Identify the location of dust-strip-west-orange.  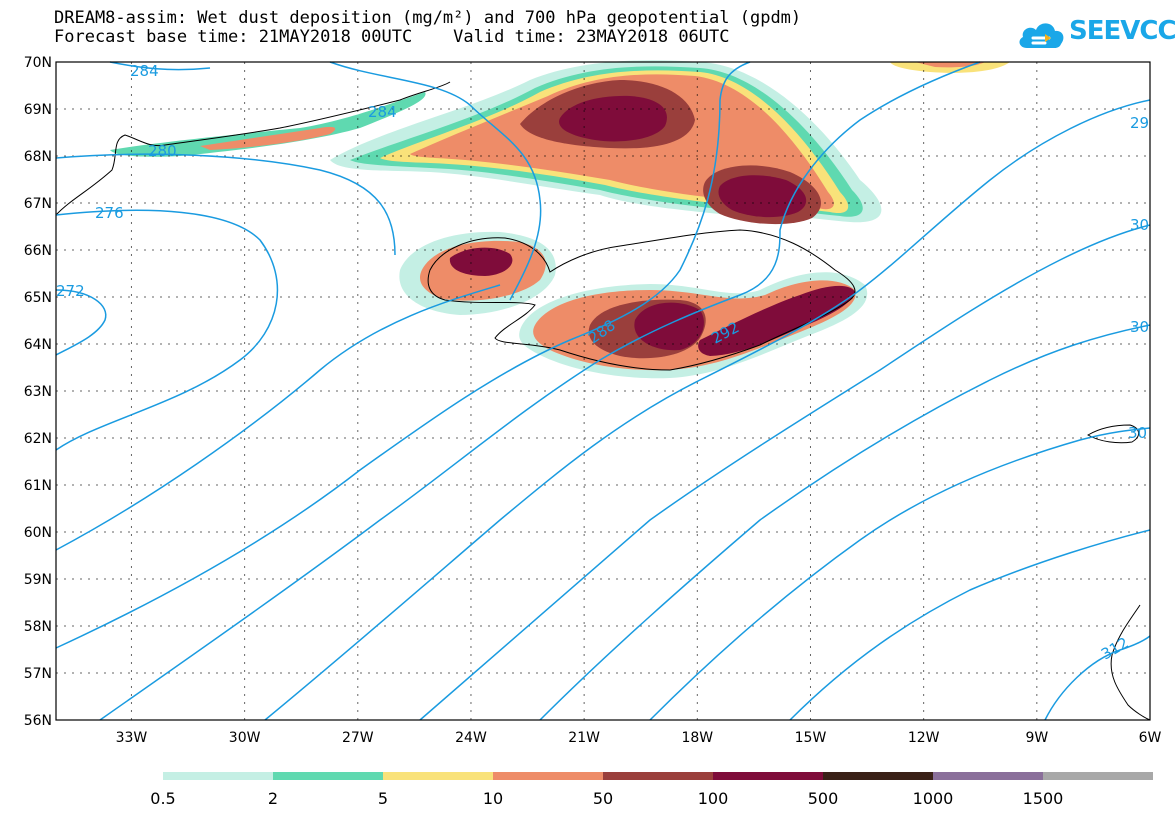
(268, 138).